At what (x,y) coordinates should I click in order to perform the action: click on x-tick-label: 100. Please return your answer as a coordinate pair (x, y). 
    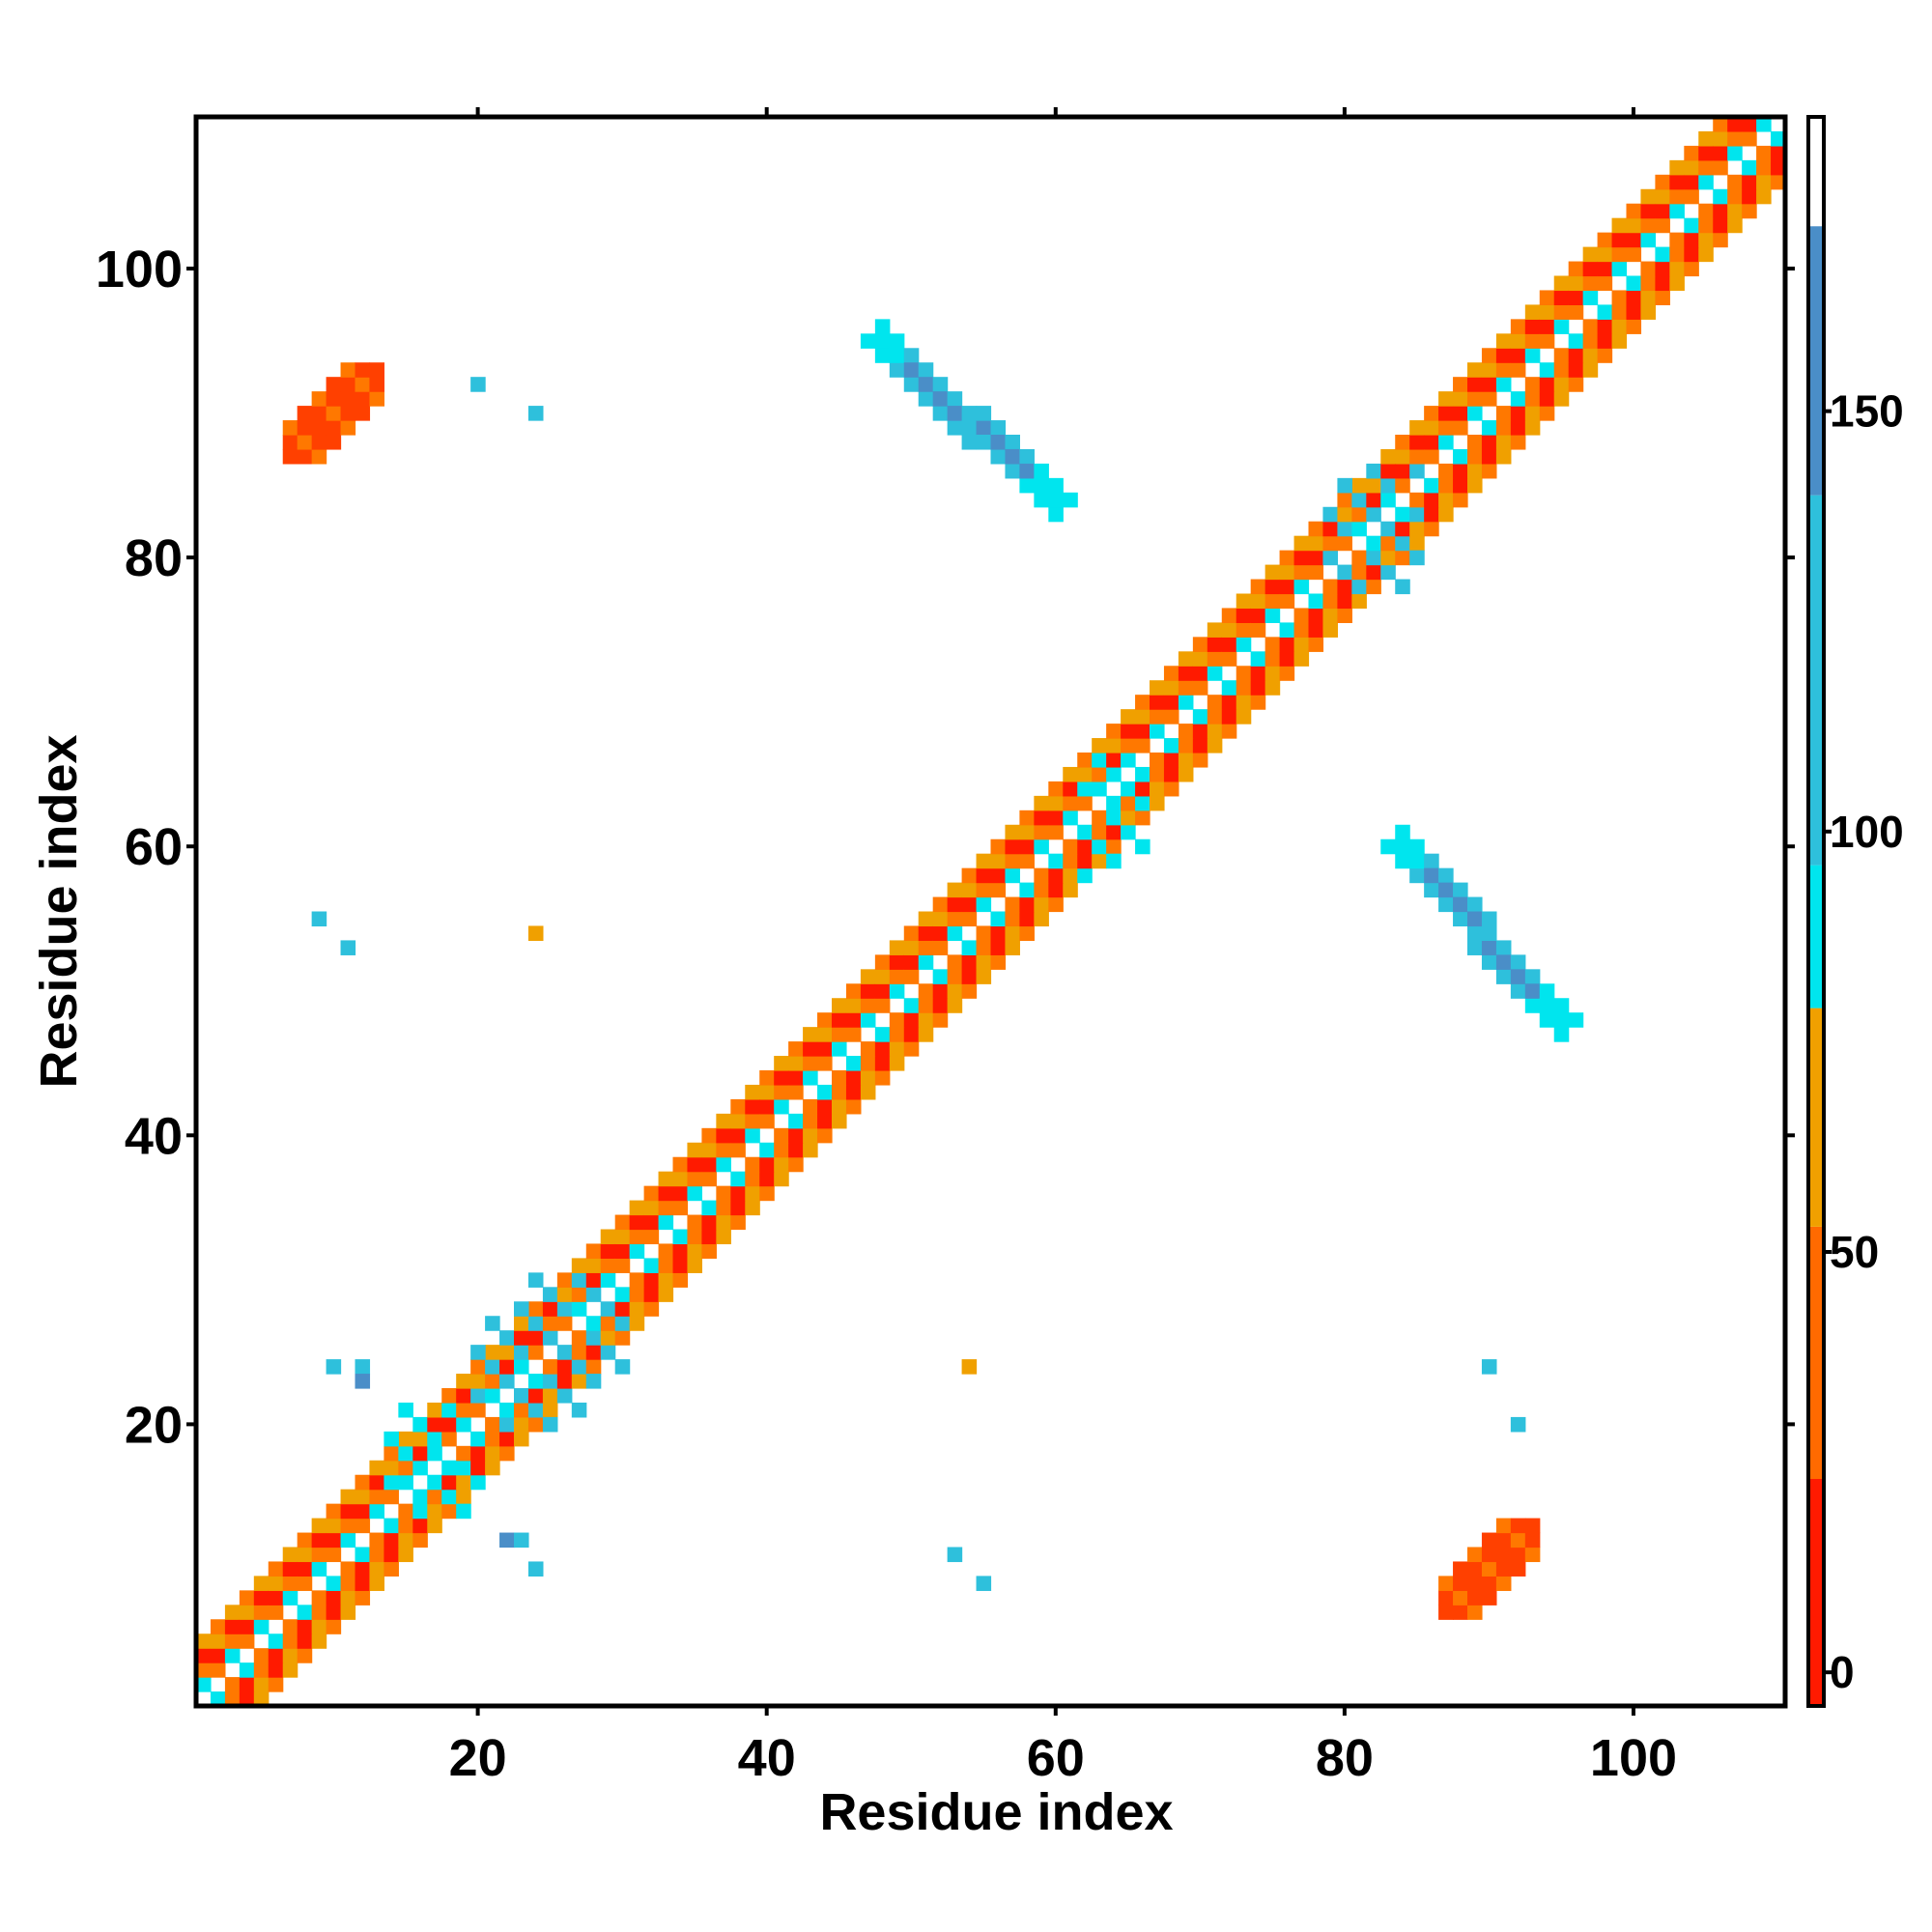
    Looking at the image, I should click on (1633, 1758).